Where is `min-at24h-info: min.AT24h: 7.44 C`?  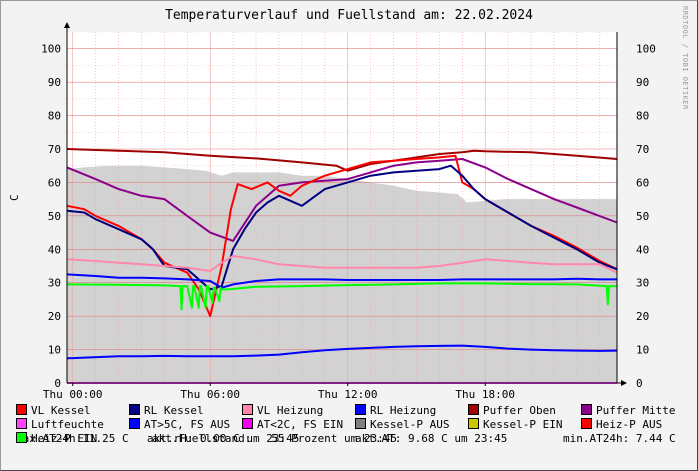 min-at24h-info: min.AT24h: 7.44 C is located at coordinates (619, 438).